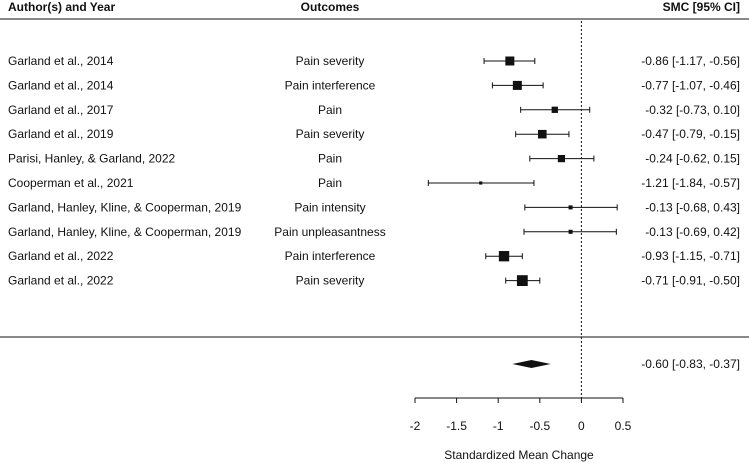 Image resolution: width=749 pixels, height=463 pixels. Describe the element at coordinates (329, 207) in the screenshot. I see `outcome-label: Pain intensity` at that location.